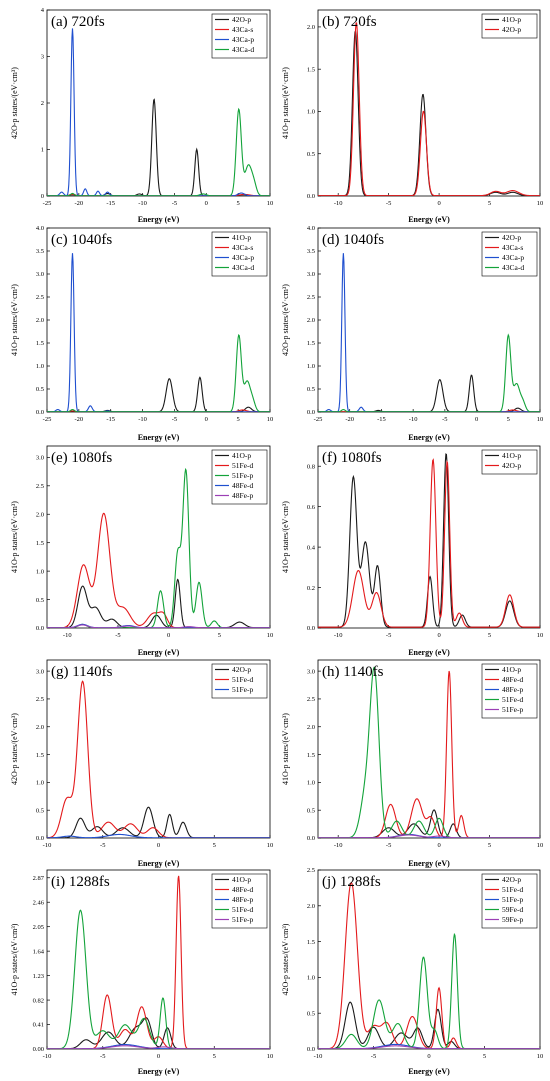 The height and width of the screenshot is (1081, 550). Describe the element at coordinates (38, 927) in the screenshot. I see `y-tick-label: 2.05` at that location.